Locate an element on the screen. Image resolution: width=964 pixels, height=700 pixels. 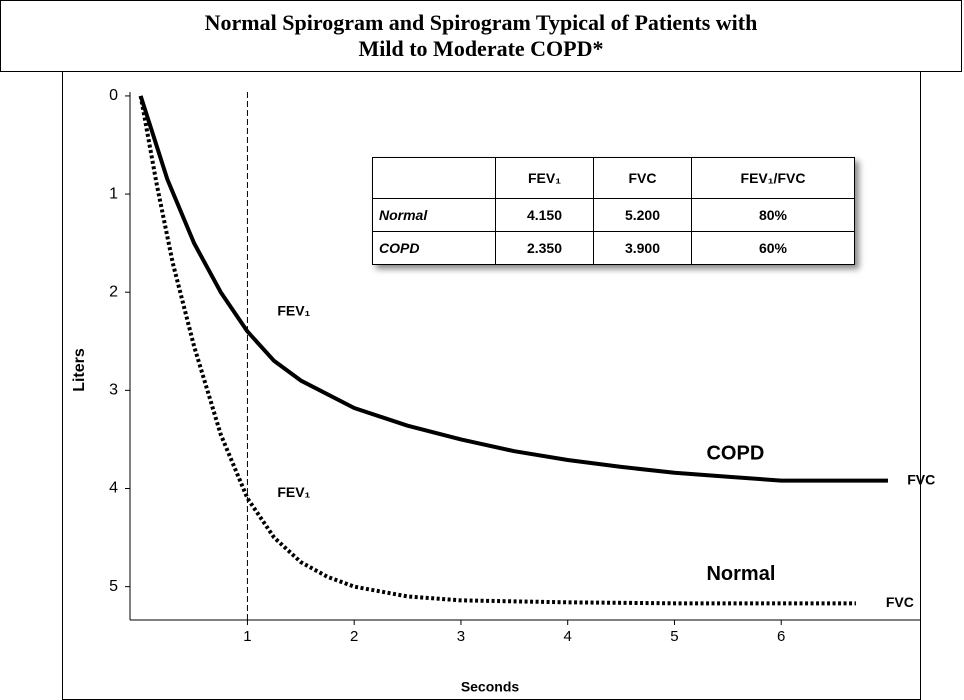
table-row: Normal 4.150 5.200 80% is located at coordinates (613, 215).